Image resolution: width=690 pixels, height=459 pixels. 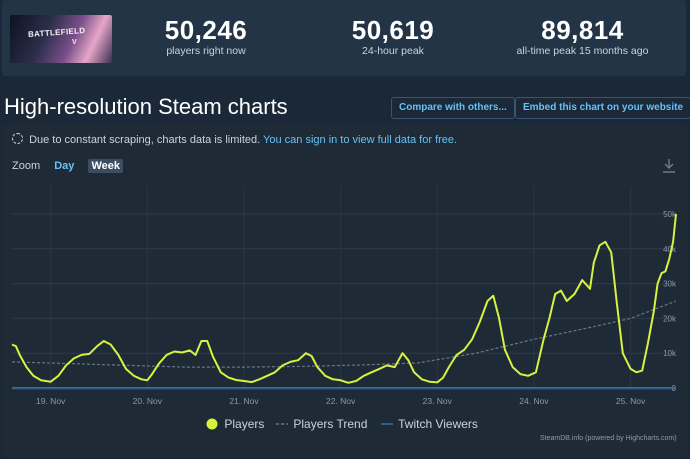 What do you see at coordinates (670, 301) in the screenshot?
I see `y-axis-ticks: 0 10k 20k 30k 40k 50k` at bounding box center [670, 301].